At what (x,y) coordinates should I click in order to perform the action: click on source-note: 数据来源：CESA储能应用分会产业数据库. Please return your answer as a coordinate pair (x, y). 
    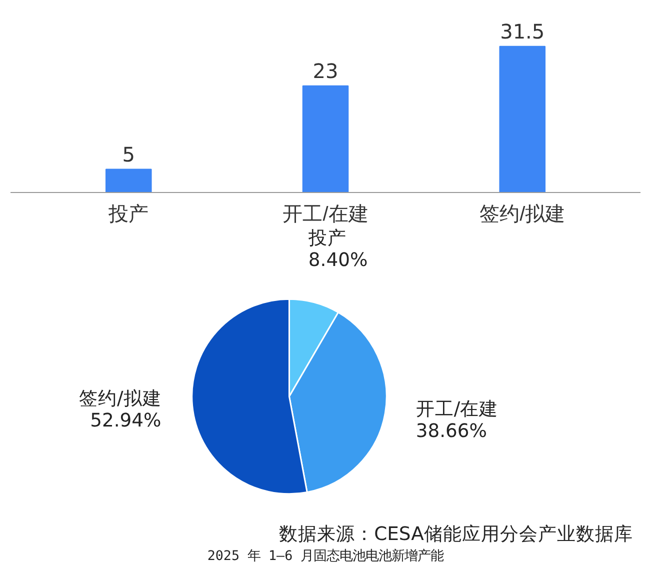
    Looking at the image, I should click on (456, 534).